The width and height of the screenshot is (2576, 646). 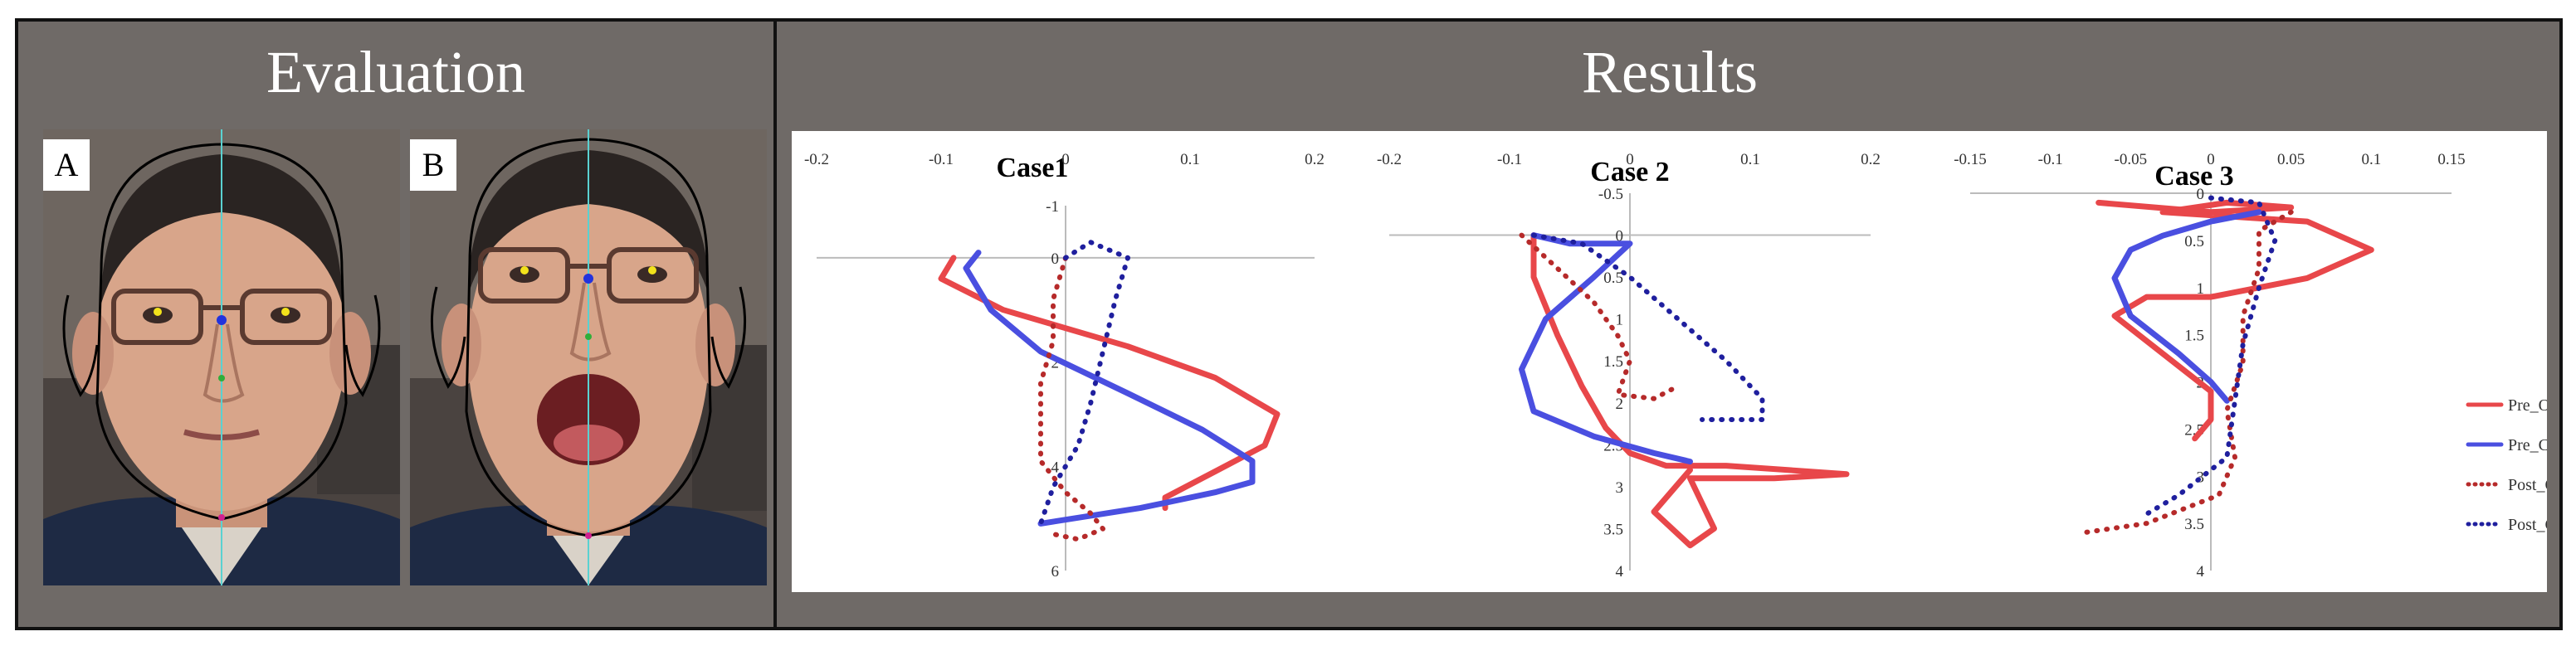 I want to click on x-tick-label: 0.05, so click(x=2291, y=159).